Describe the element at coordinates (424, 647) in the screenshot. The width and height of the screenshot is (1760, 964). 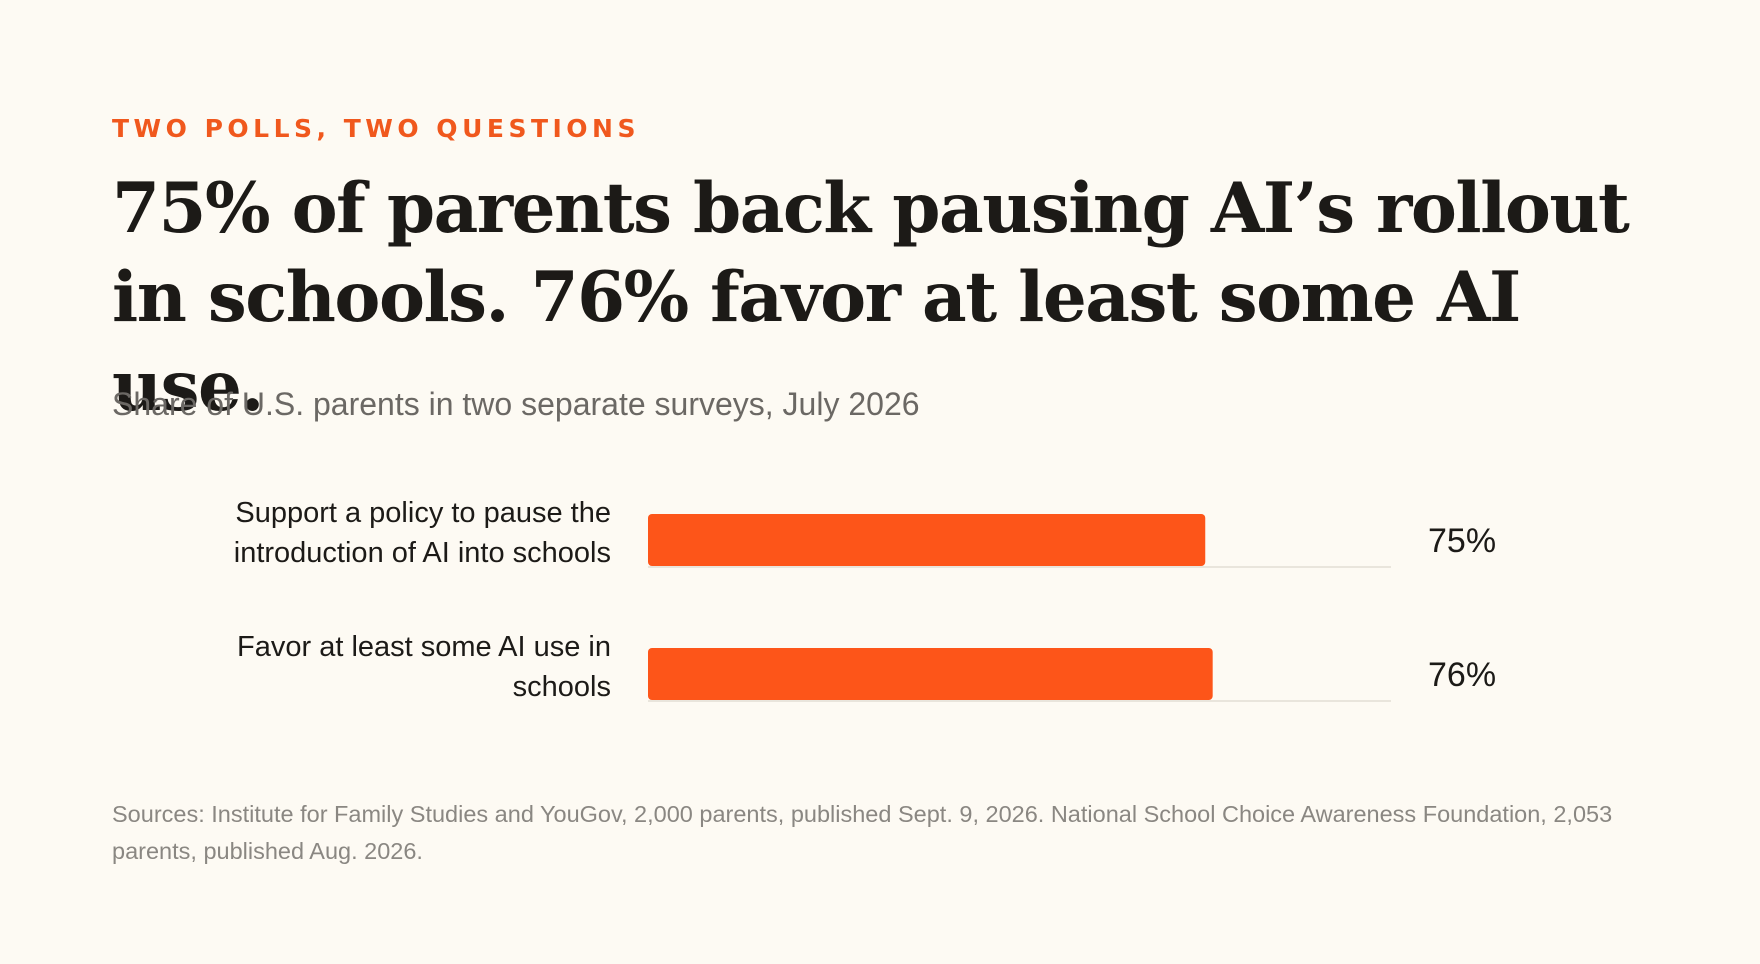
I see `category-label-line: Favor at least some AI use in` at that location.